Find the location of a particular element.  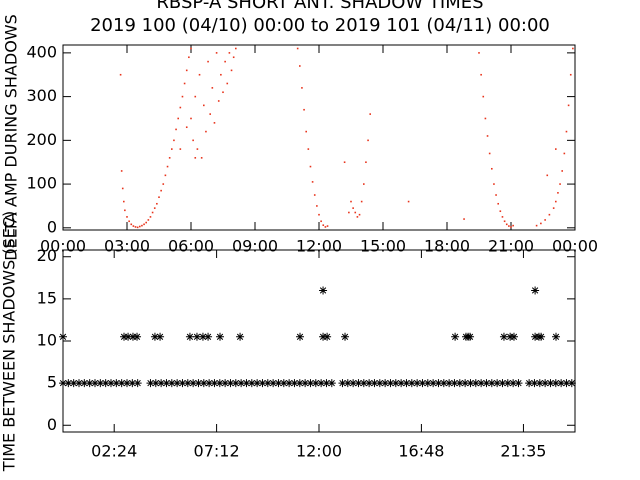

y-axis-label: TIME BETWEEN SHADOWS (SEC) is located at coordinates (9, 341).